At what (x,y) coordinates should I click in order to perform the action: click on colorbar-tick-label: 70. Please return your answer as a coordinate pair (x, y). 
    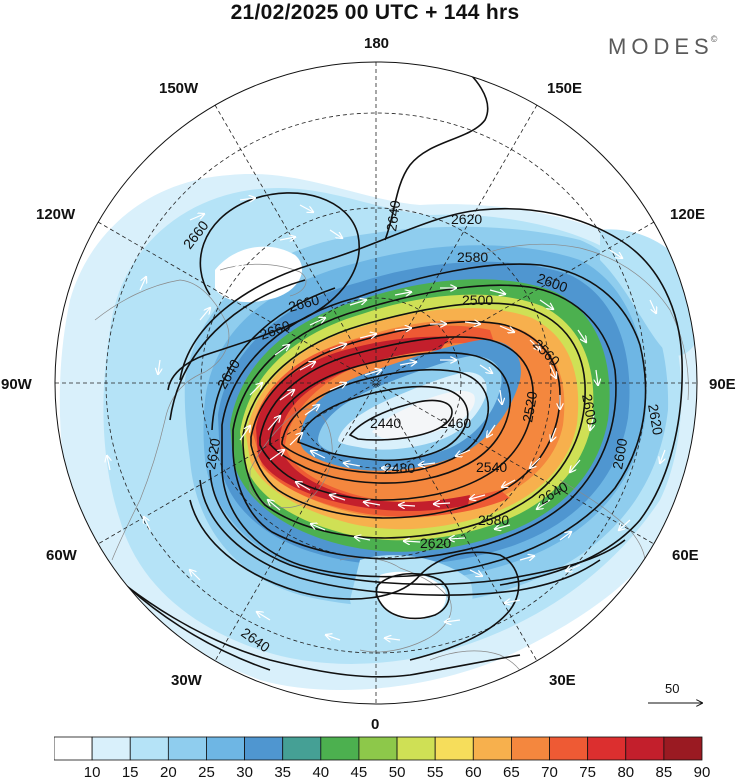
    Looking at the image, I should click on (549, 772).